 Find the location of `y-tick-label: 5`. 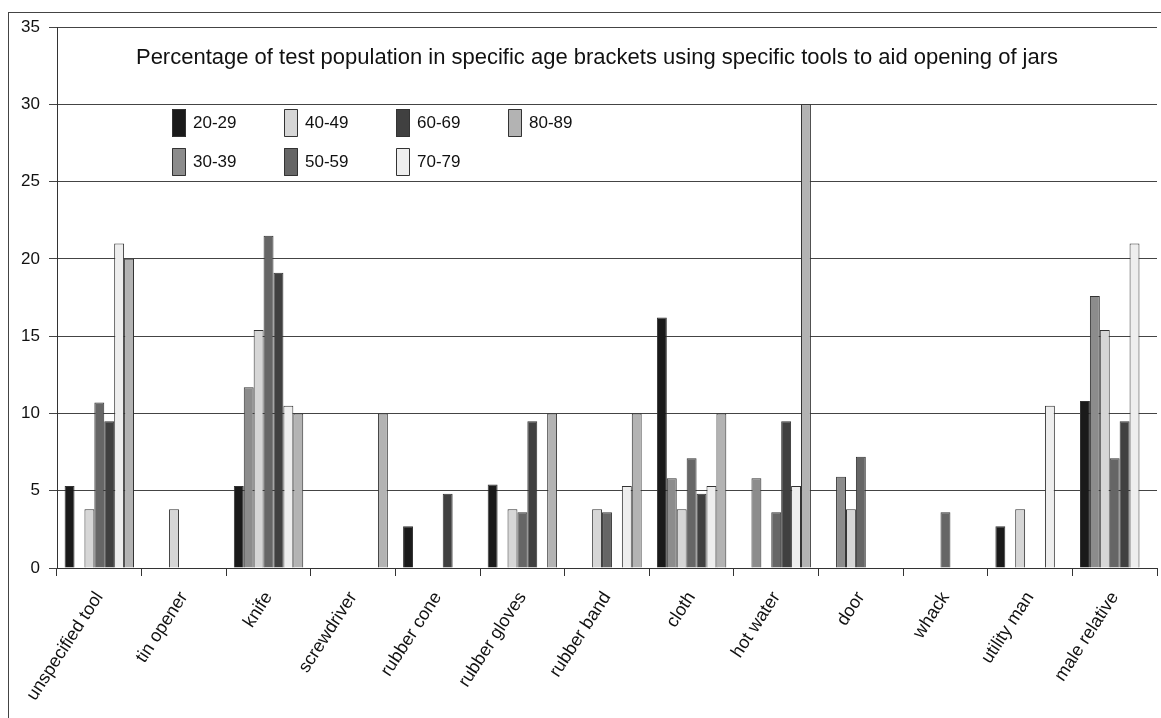

y-tick-label: 5 is located at coordinates (35, 490).